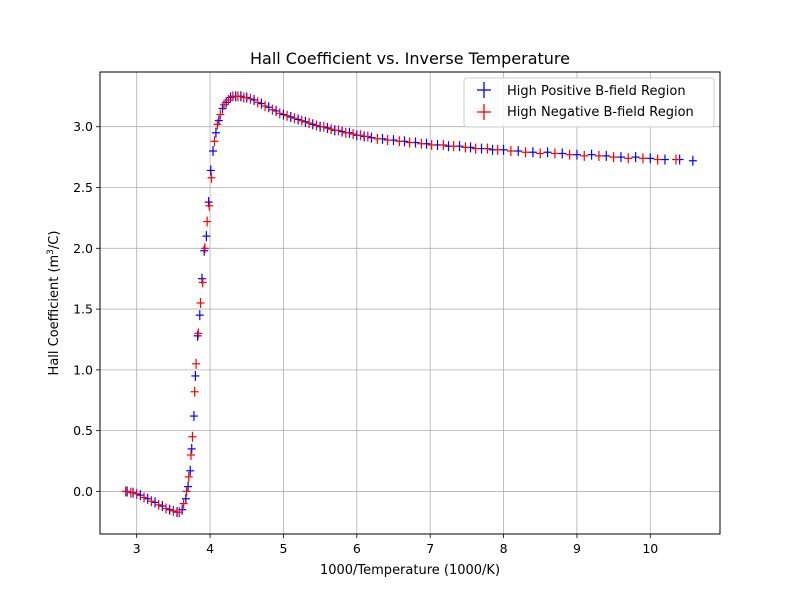 The width and height of the screenshot is (800, 600). I want to click on y-tick-label: 2.5, so click(83, 187).